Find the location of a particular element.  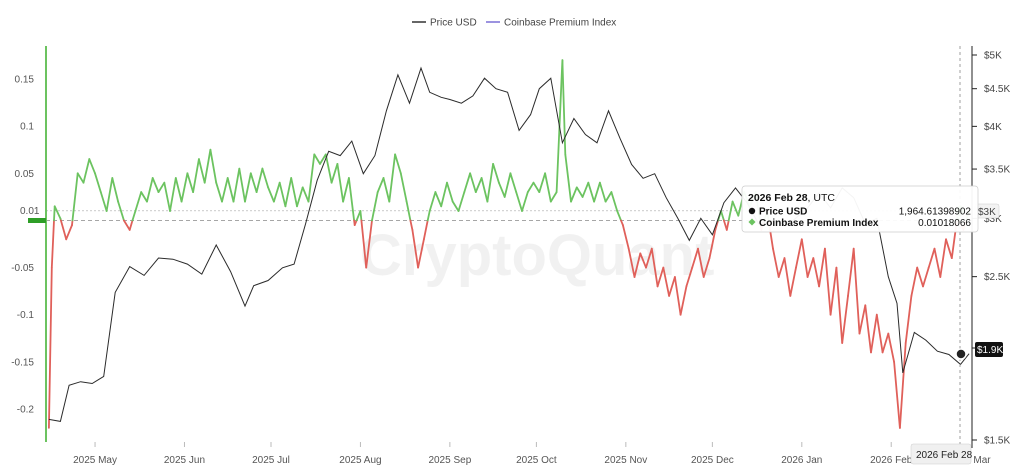

x-tick-label: 2025 Jun is located at coordinates (184, 460).